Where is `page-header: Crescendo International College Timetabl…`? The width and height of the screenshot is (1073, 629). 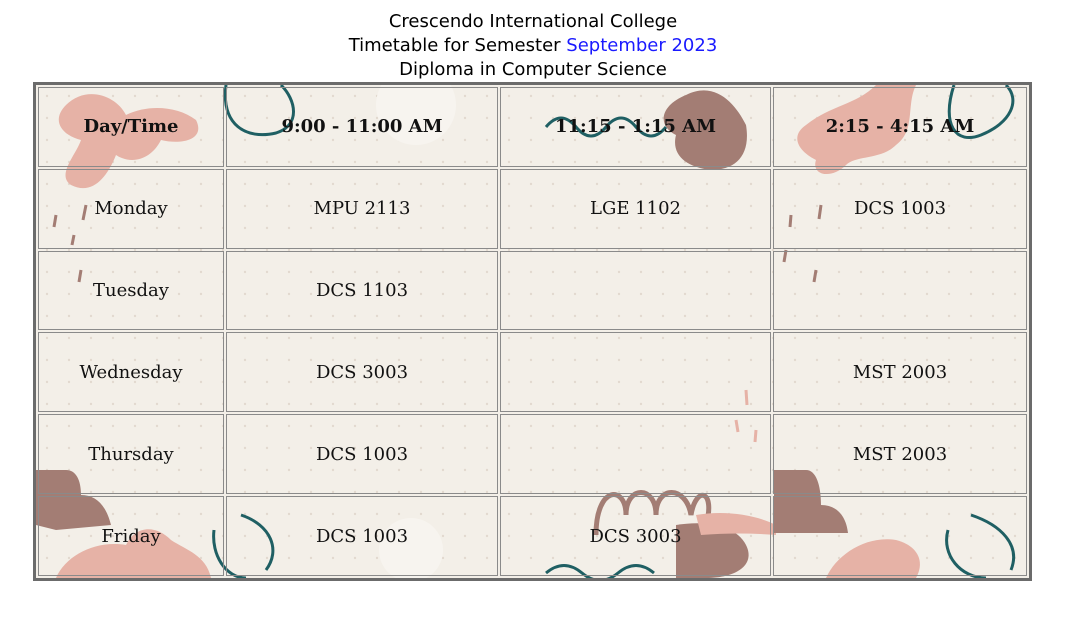 page-header: Crescendo International College Timetabl… is located at coordinates (533, 46).